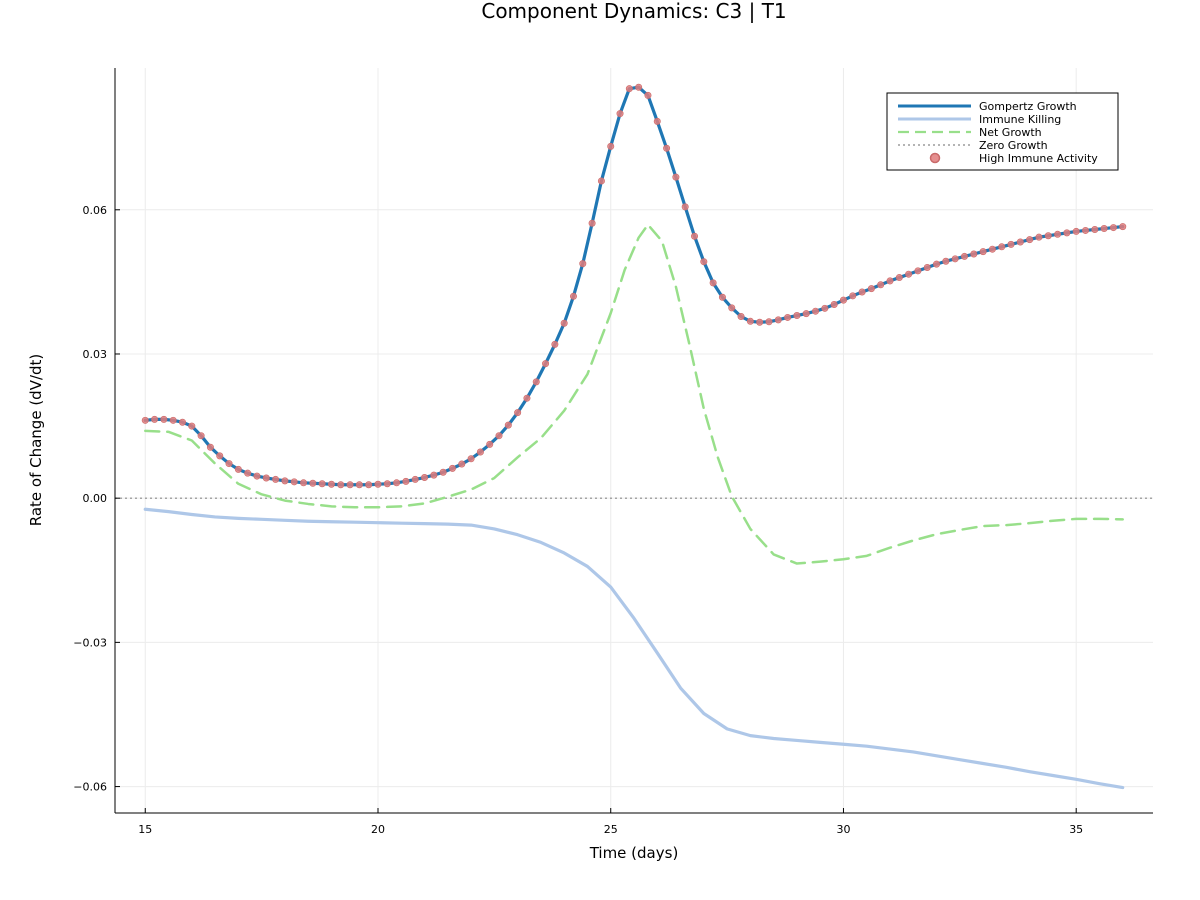  What do you see at coordinates (1020, 119) in the screenshot?
I see `legend-label: Immune Killing` at bounding box center [1020, 119].